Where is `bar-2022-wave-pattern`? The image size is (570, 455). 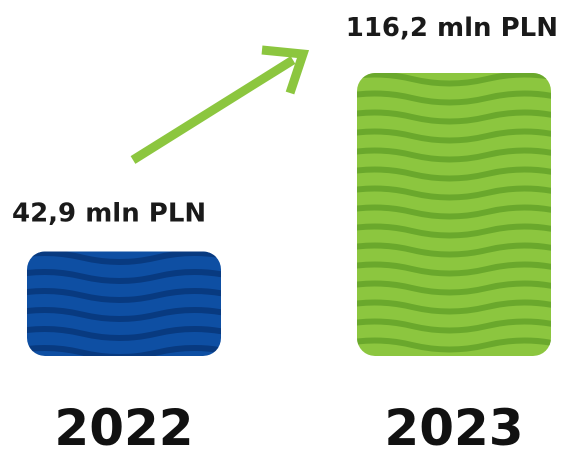 bar-2022-wave-pattern is located at coordinates (124, 303).